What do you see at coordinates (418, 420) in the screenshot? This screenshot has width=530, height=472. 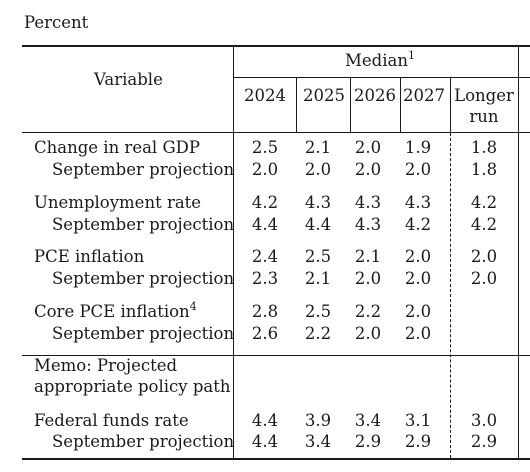 I see `cell-value: 3.1` at bounding box center [418, 420].